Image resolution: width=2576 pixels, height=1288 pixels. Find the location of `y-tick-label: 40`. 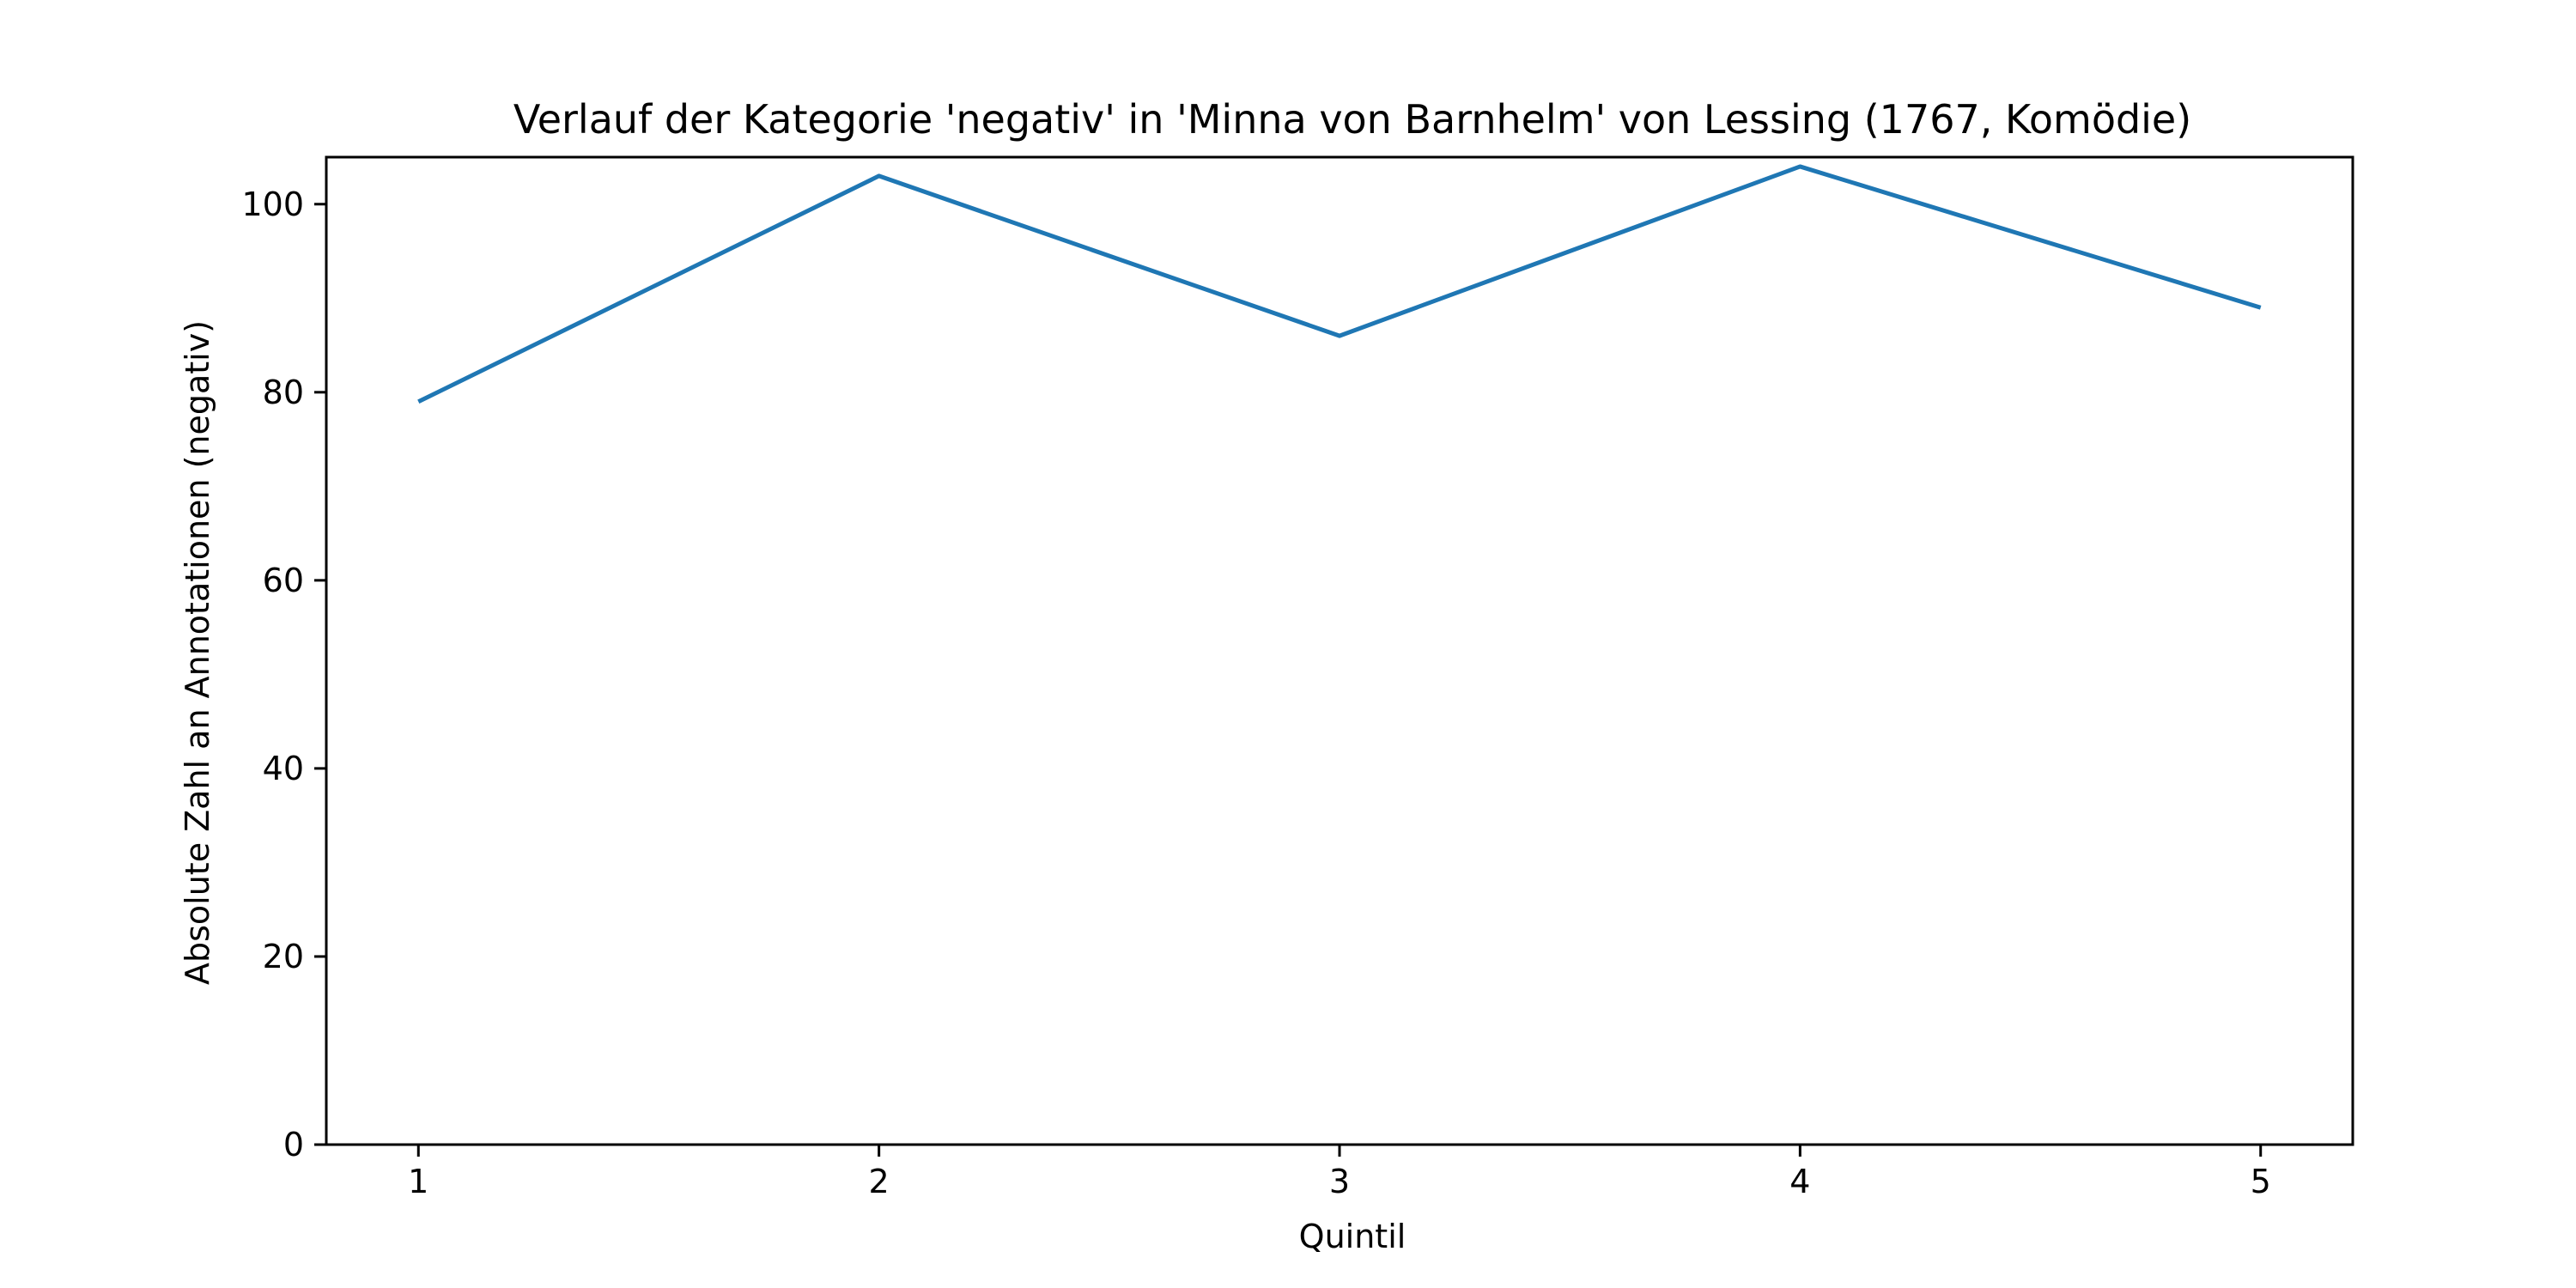

y-tick-label: 40 is located at coordinates (283, 768).